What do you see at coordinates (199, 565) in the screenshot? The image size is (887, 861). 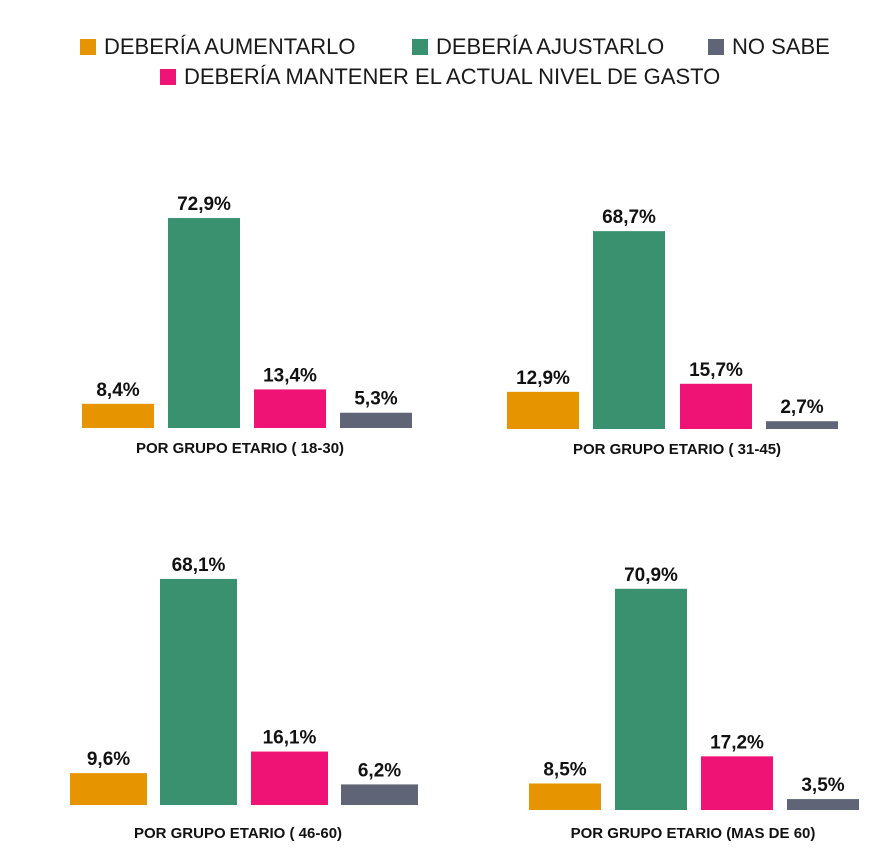 I see `data-label: 68,1%` at bounding box center [199, 565].